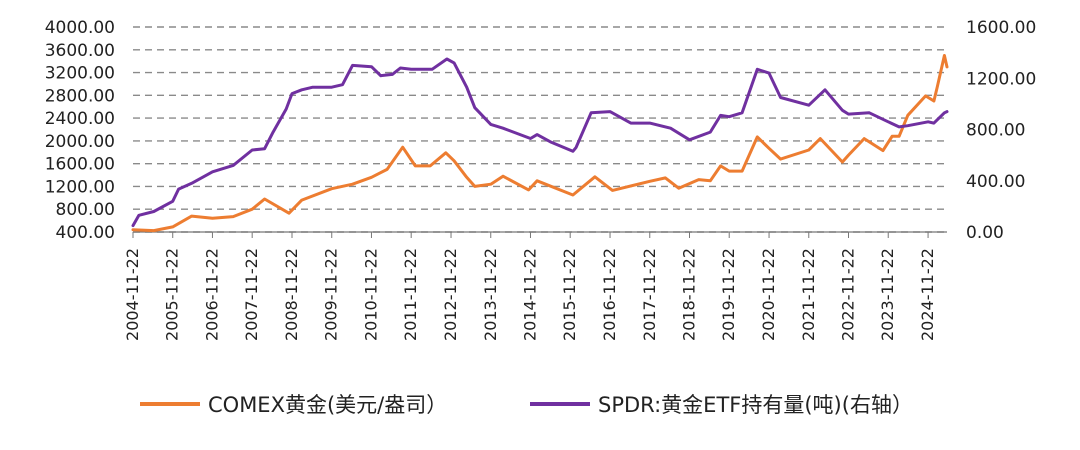 This screenshot has height=450, width=1080. Describe the element at coordinates (1001, 79) in the screenshot. I see `right-y-tick-label: 1200.00` at that location.